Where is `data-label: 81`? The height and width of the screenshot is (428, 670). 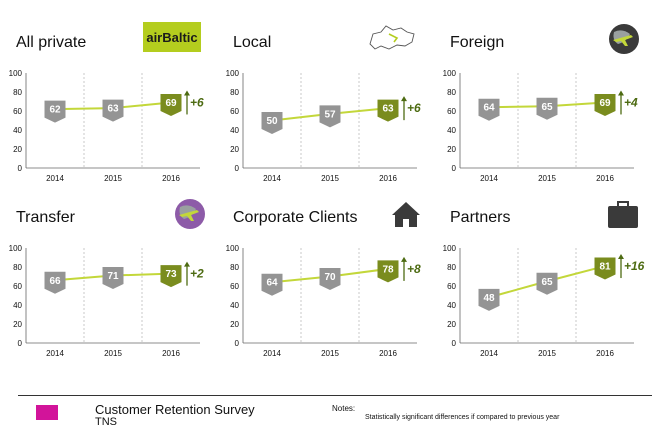
data-label: 81 is located at coordinates (605, 267).